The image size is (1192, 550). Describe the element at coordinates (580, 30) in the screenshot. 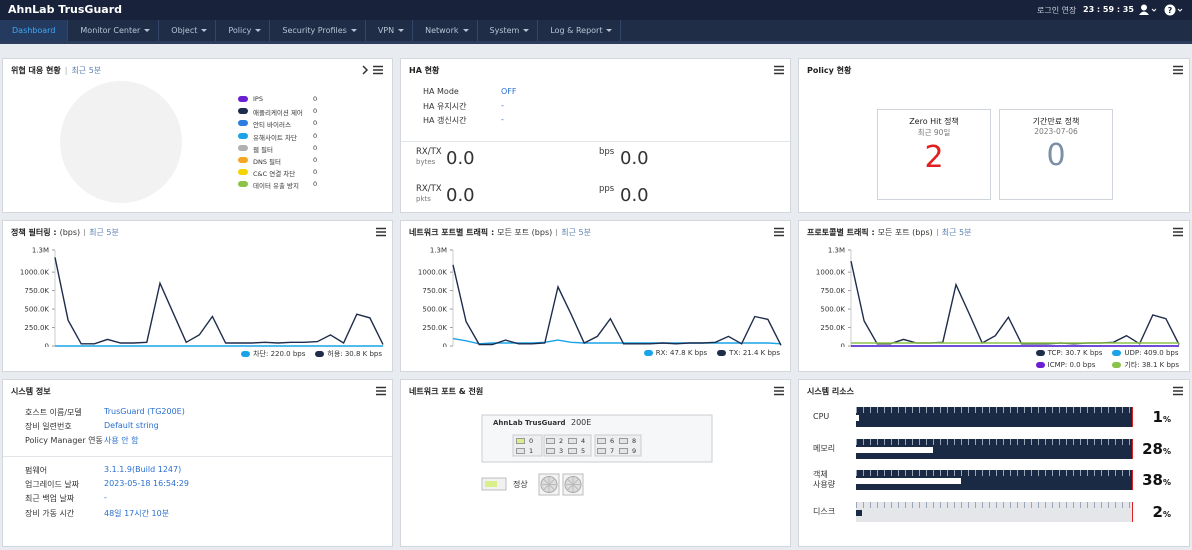

I see `nav-item: Log & Report` at that location.